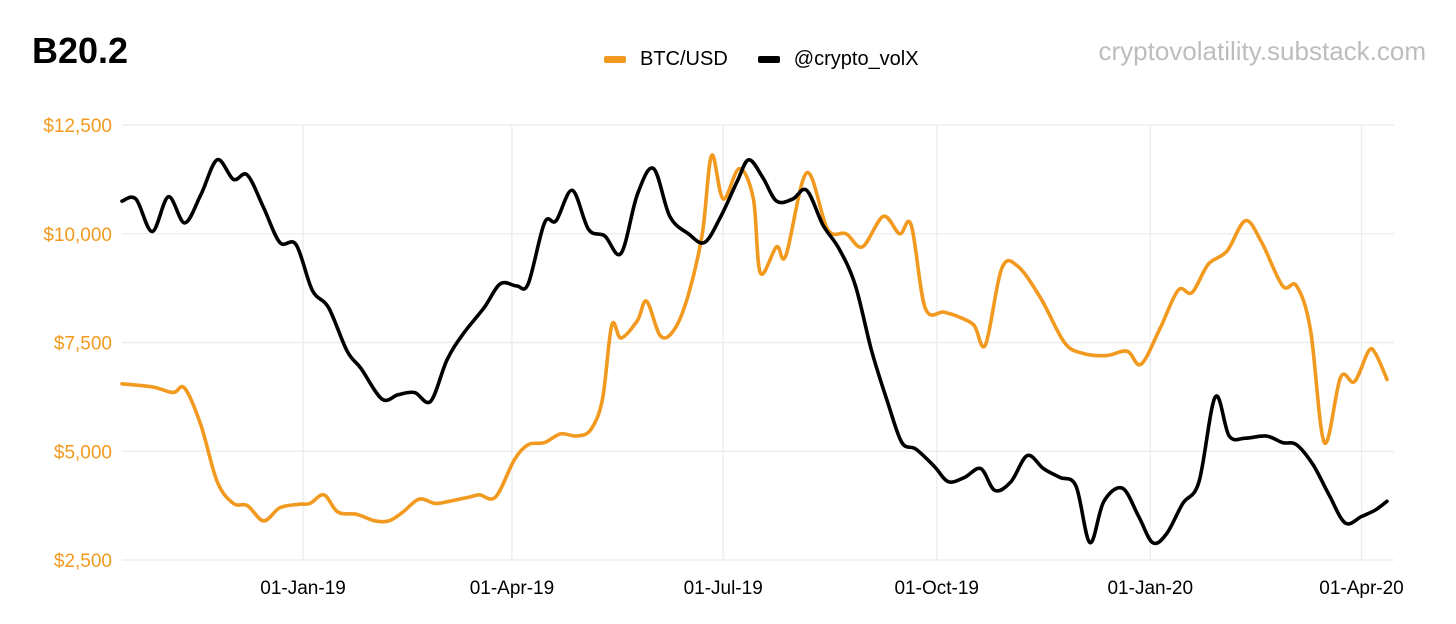  I want to click on x-tick-label: 01-Oct-19, so click(936, 588).